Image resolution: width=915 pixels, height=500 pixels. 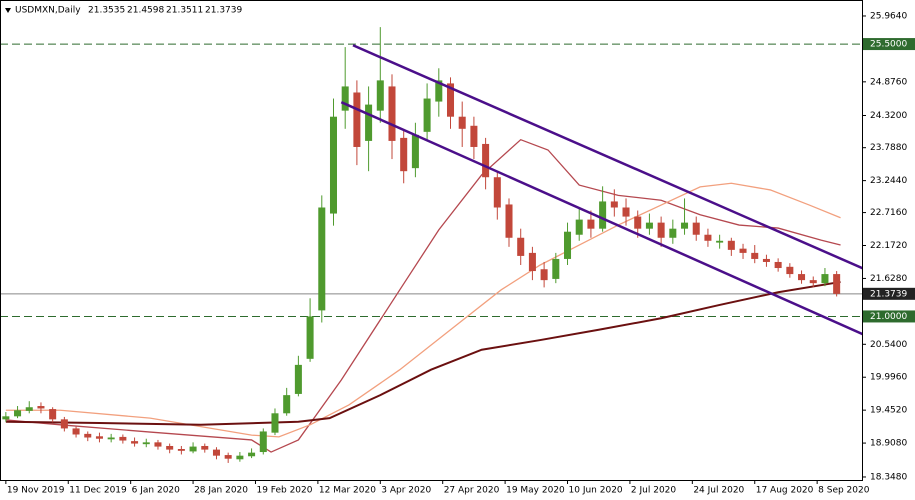 I want to click on x-tick-label: 27 Apr 2020, so click(x=472, y=491).